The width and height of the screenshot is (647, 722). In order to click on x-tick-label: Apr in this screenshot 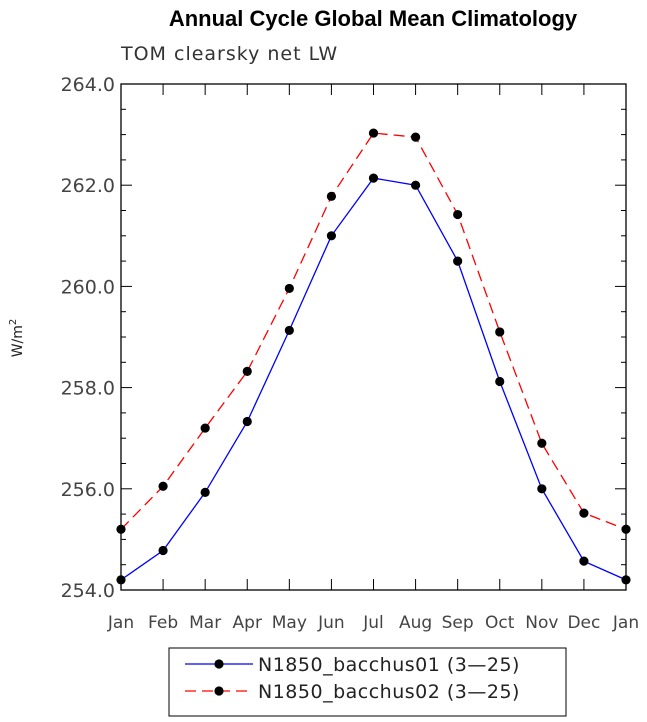, I will do `click(247, 623)`.